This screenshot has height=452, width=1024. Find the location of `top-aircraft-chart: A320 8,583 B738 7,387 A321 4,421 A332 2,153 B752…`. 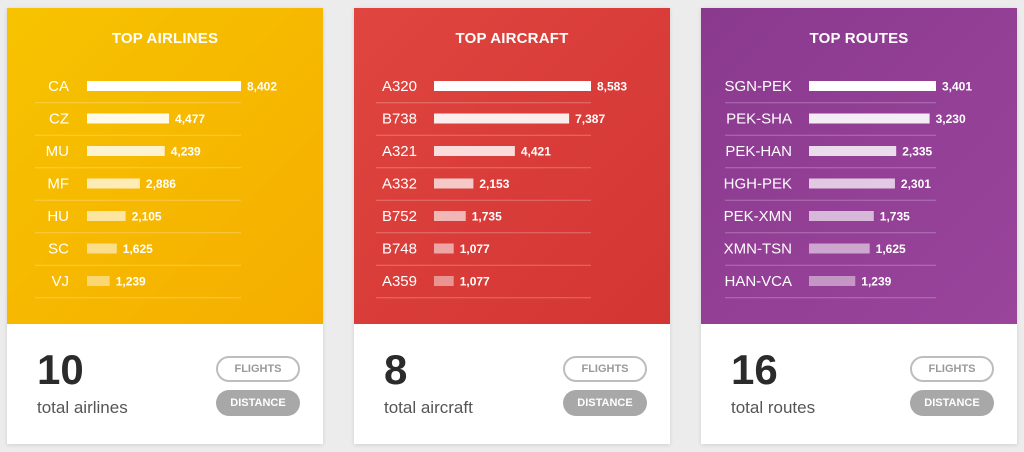

top-aircraft-chart: A320 8,583 B738 7,387 A321 4,421 A332 2,153 B752… is located at coordinates (501, 188).